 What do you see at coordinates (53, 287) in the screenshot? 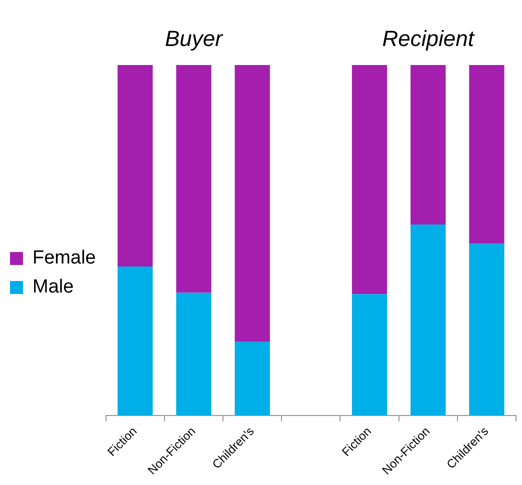
I see `legend-label: Male` at bounding box center [53, 287].